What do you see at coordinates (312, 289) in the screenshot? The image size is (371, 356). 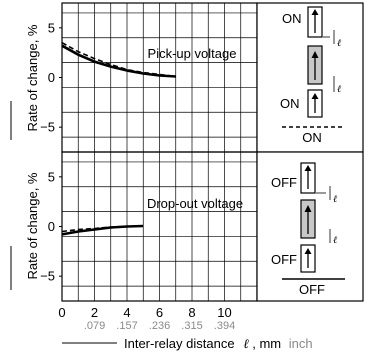 I see `dropout-ratio-label: OFF` at bounding box center [312, 289].